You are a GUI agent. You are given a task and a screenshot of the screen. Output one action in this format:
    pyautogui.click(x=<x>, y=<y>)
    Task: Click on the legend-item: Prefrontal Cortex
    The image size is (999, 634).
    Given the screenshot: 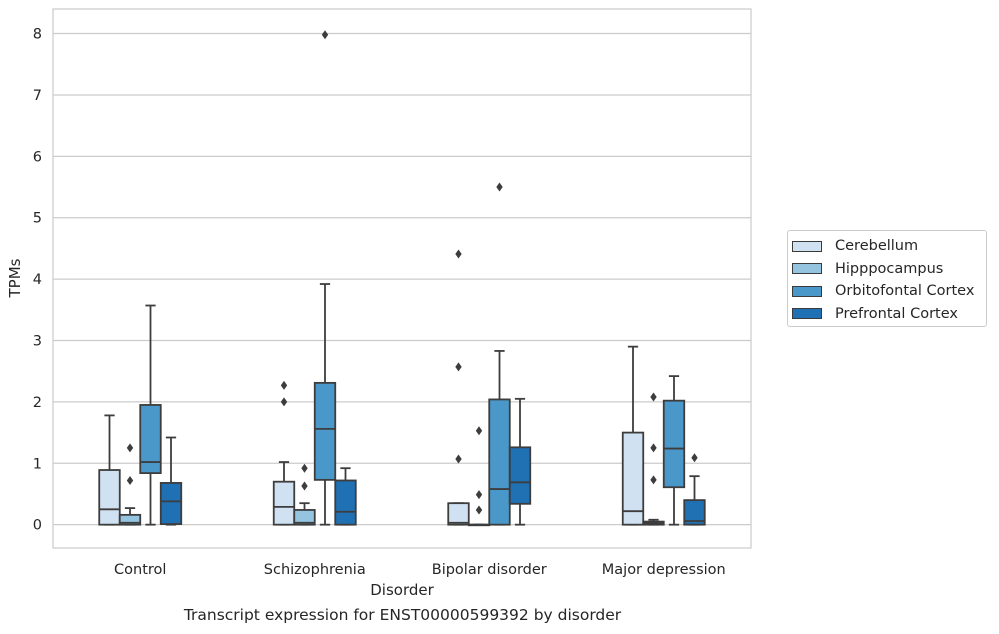 What is the action you would take?
    pyautogui.click(x=889, y=314)
    